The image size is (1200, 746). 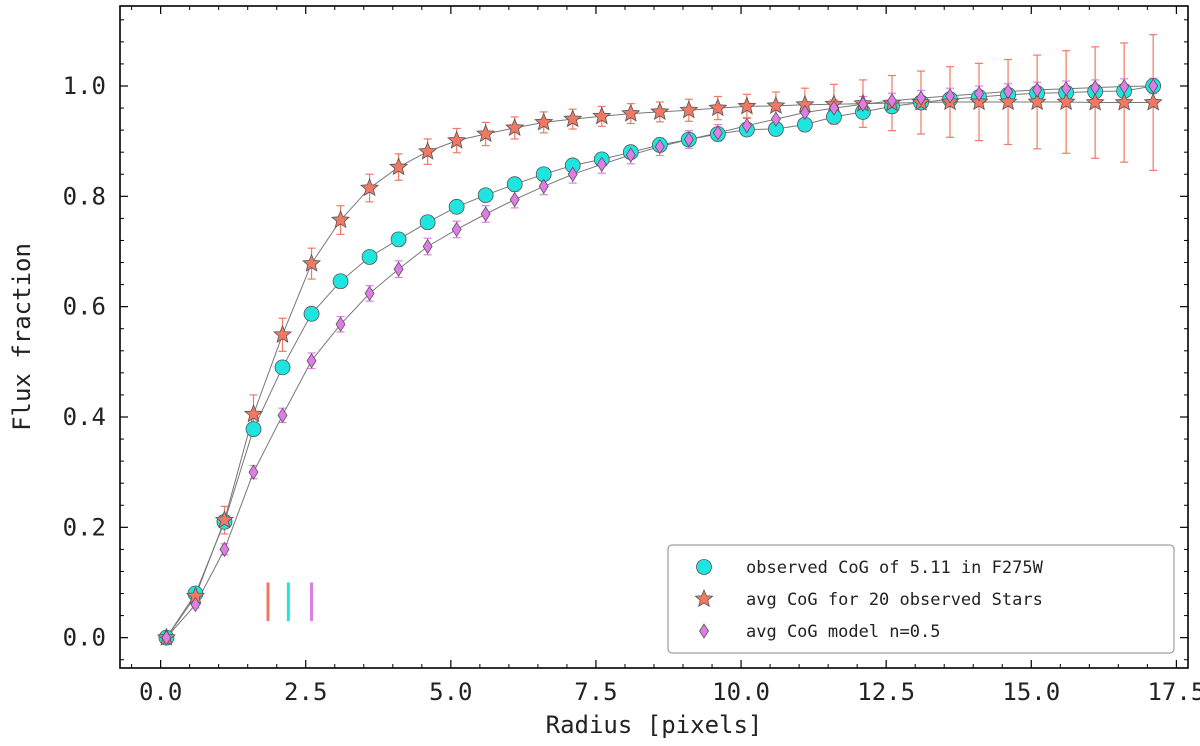 I want to click on y-axis-label: Flux fraction, so click(x=22, y=337).